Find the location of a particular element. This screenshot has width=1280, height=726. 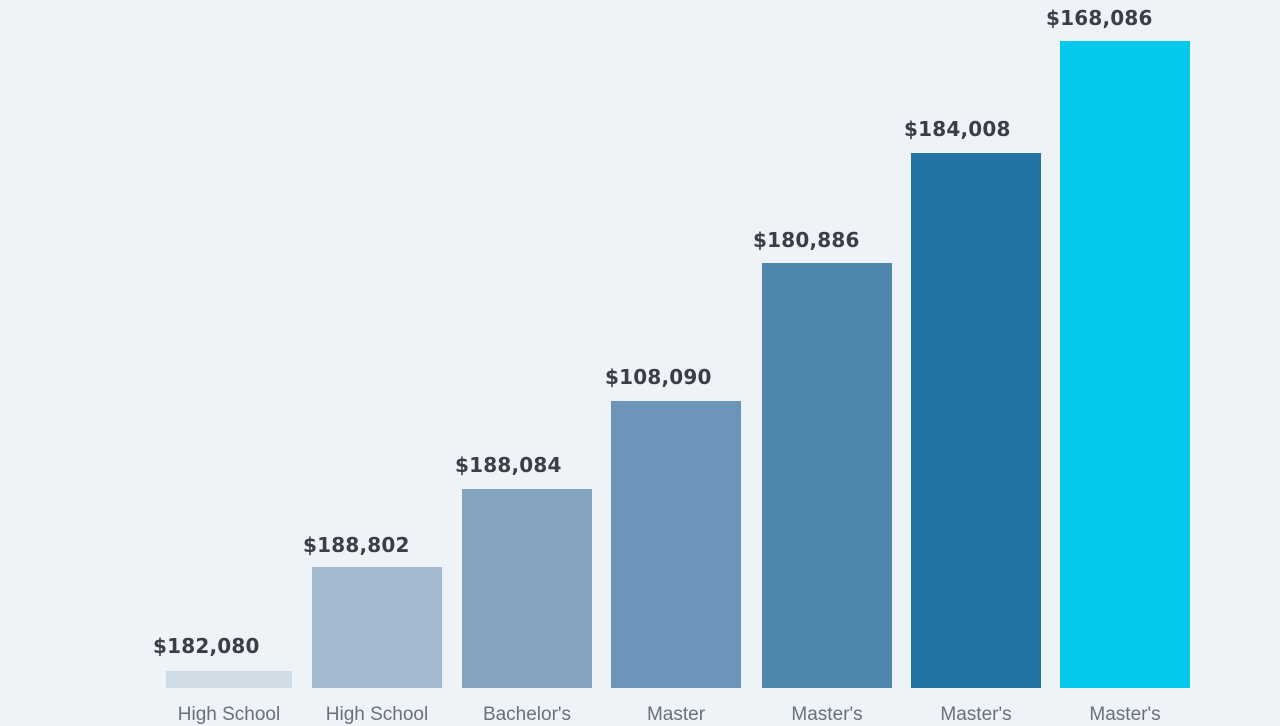

bar-value-label: $182,080 is located at coordinates (206, 646).